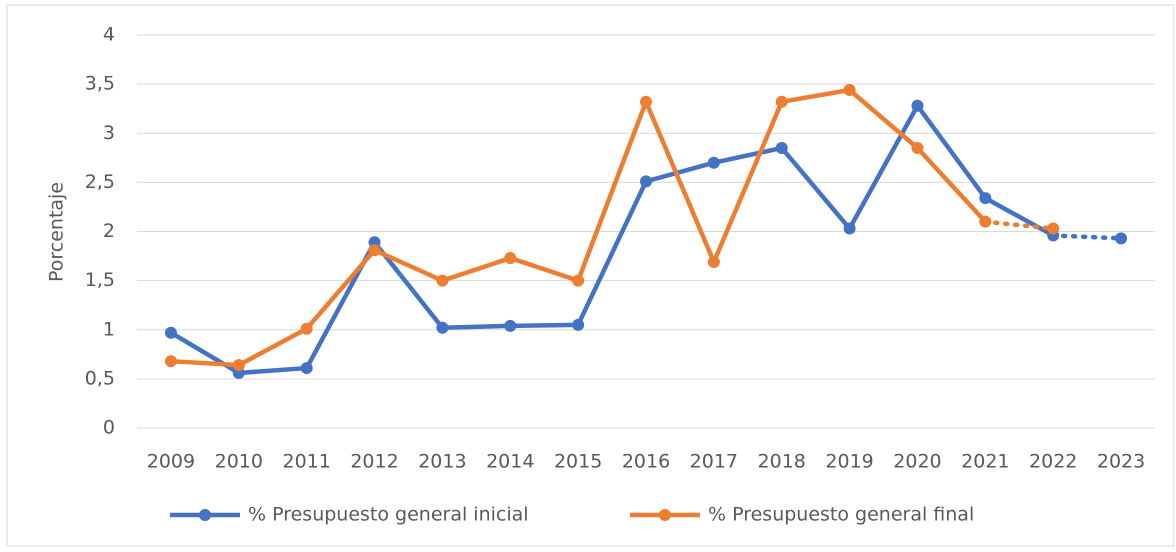 The width and height of the screenshot is (1176, 552). I want to click on x-tick-label: 2017, so click(714, 462).